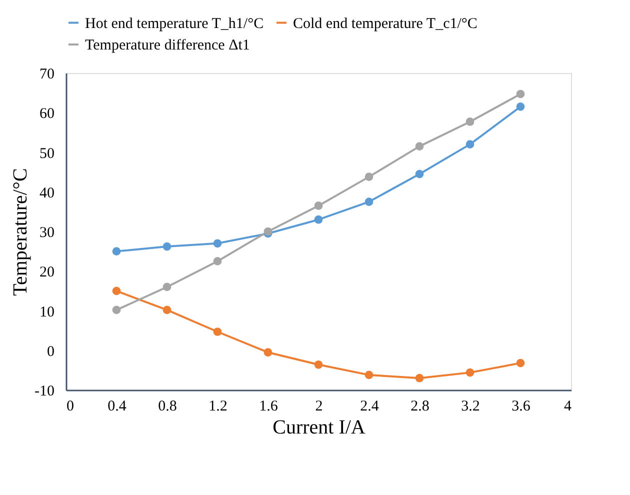  I want to click on x-tick-label: 2.4, so click(370, 406).